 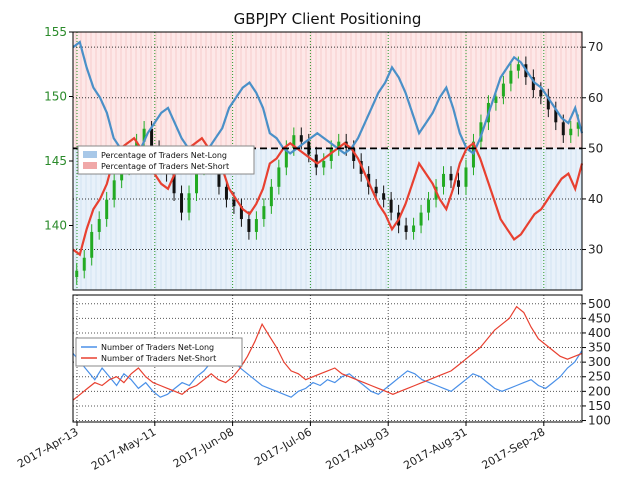 What do you see at coordinates (157, 347) in the screenshot?
I see `bottom-legend-label: Number of Traders Net-Long` at bounding box center [157, 347].